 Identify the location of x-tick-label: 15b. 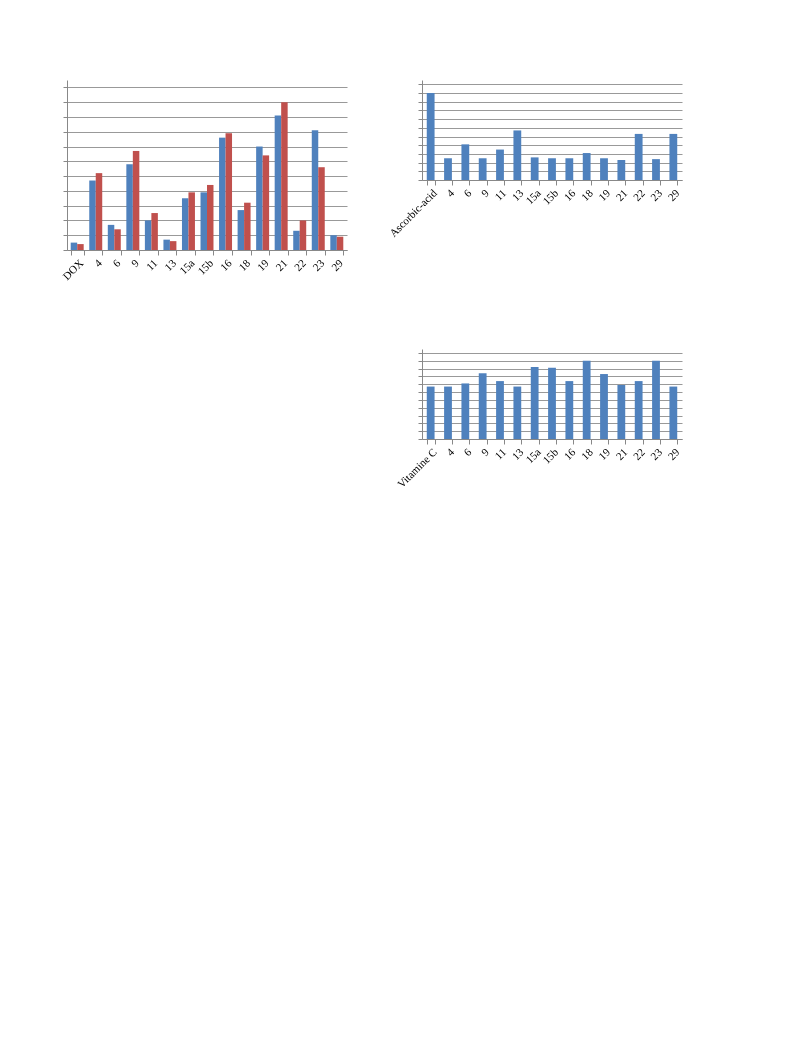
(205, 266).